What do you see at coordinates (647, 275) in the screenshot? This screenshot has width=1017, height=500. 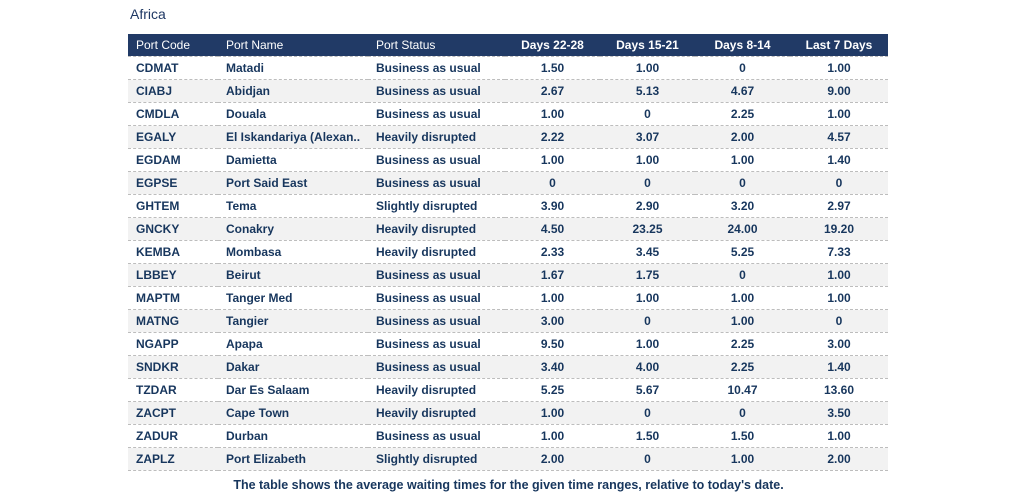 I see `days-15-21-cell: 1.75` at bounding box center [647, 275].